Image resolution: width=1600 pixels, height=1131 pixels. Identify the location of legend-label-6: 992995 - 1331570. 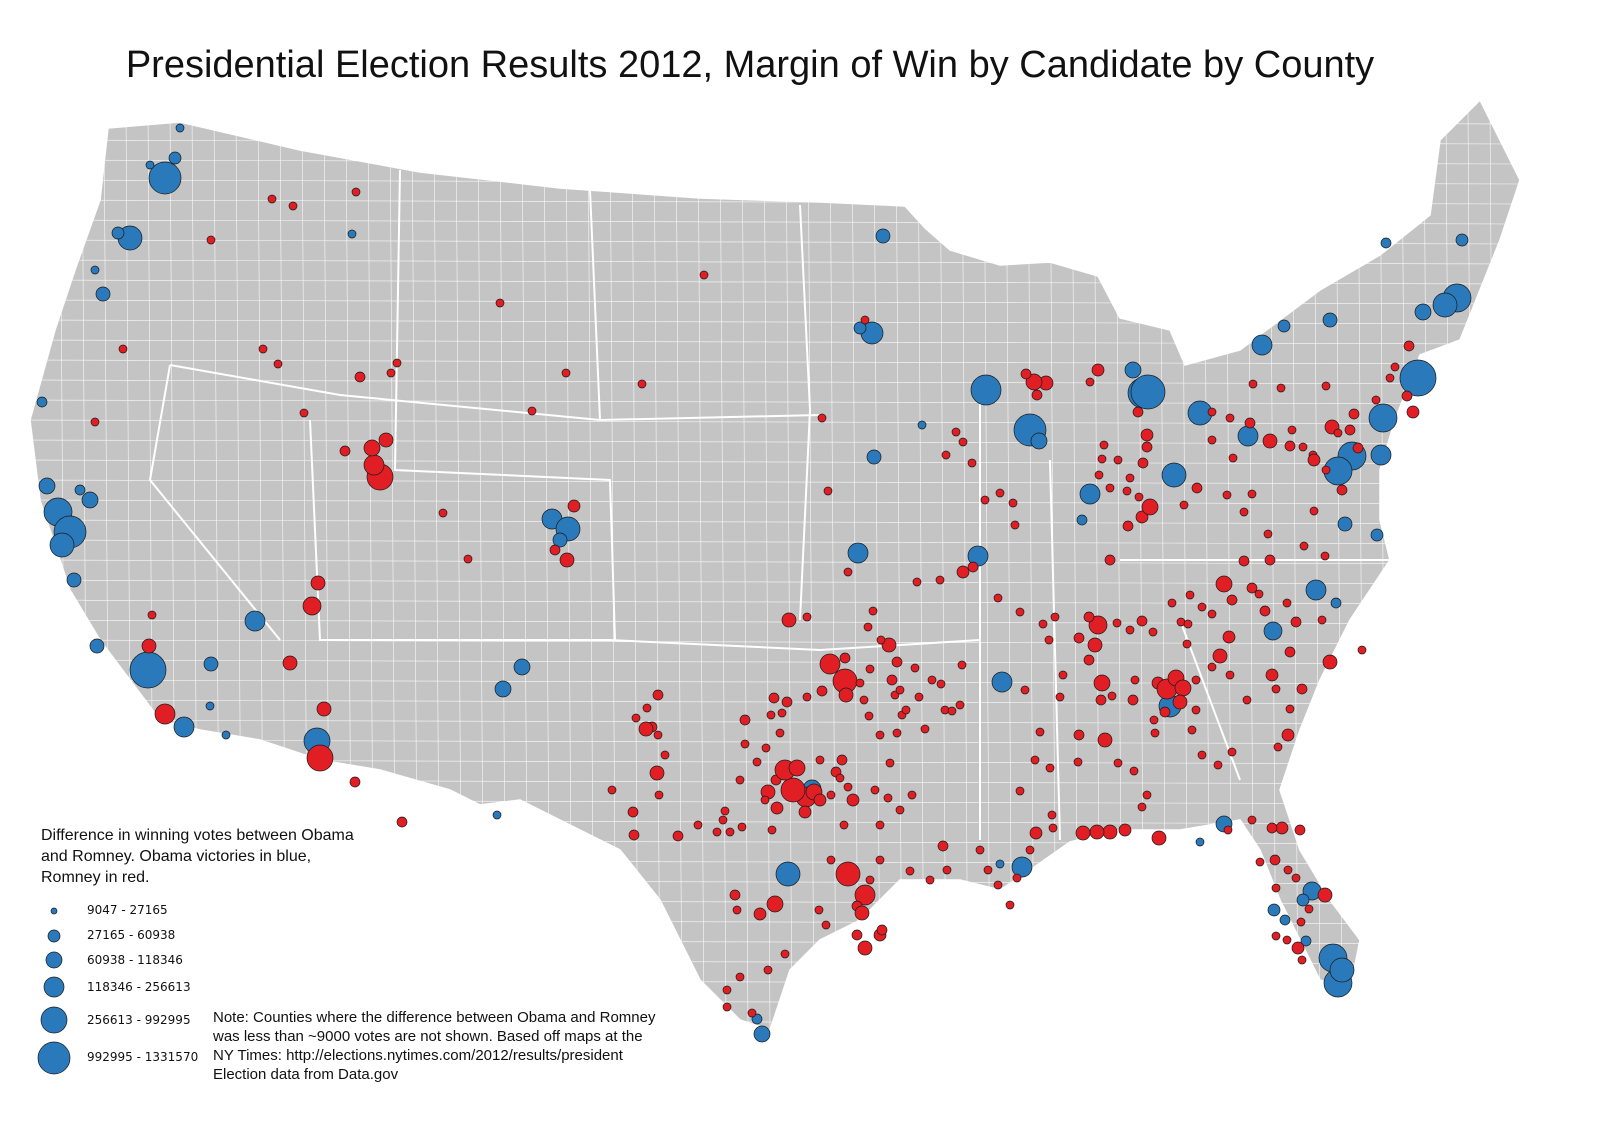
(143, 1057).